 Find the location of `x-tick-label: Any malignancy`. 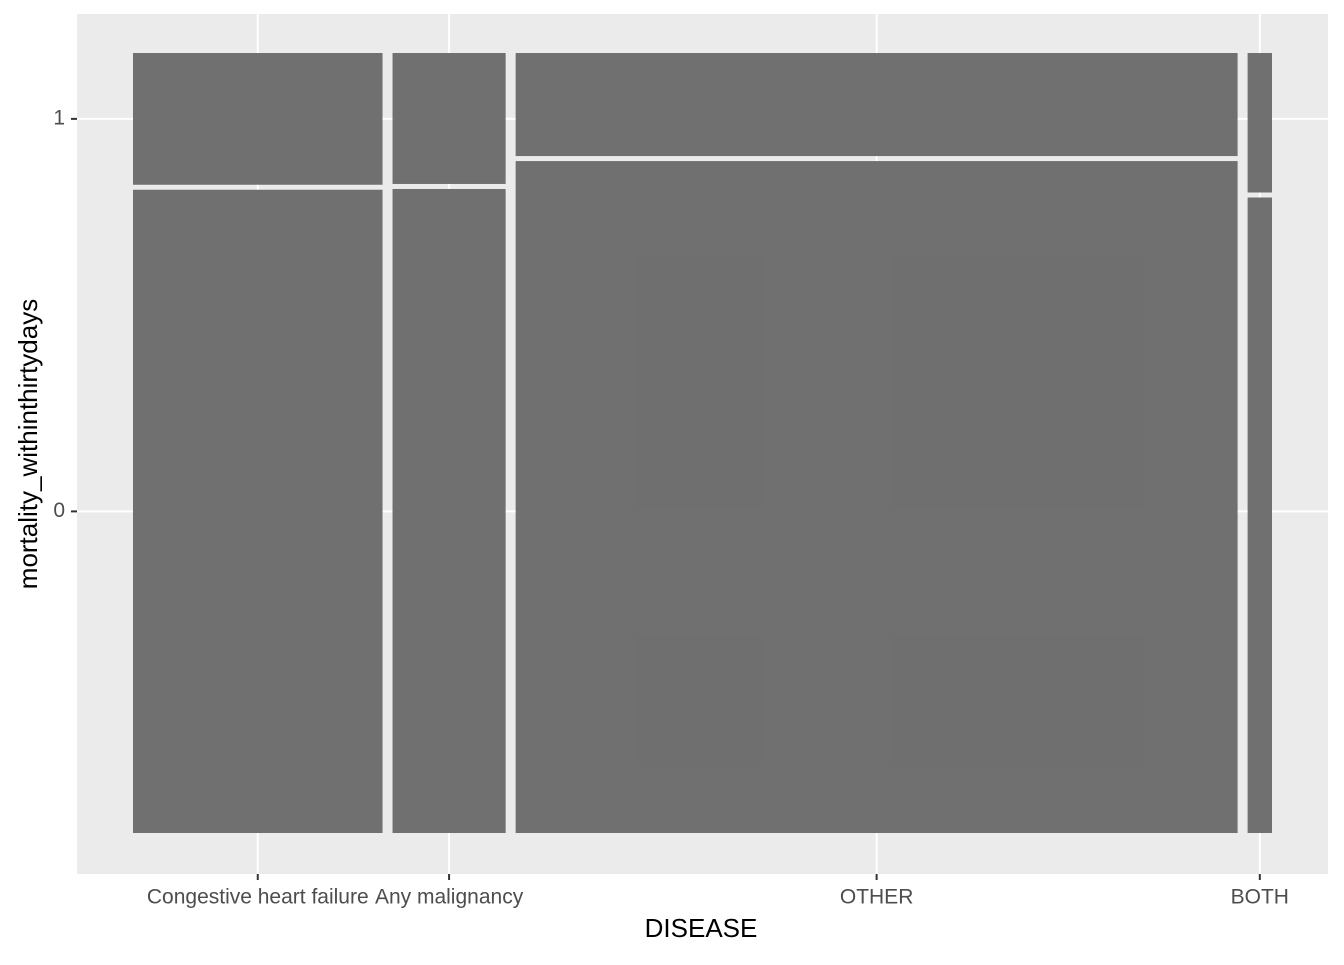

x-tick-label: Any malignancy is located at coordinates (449, 897).